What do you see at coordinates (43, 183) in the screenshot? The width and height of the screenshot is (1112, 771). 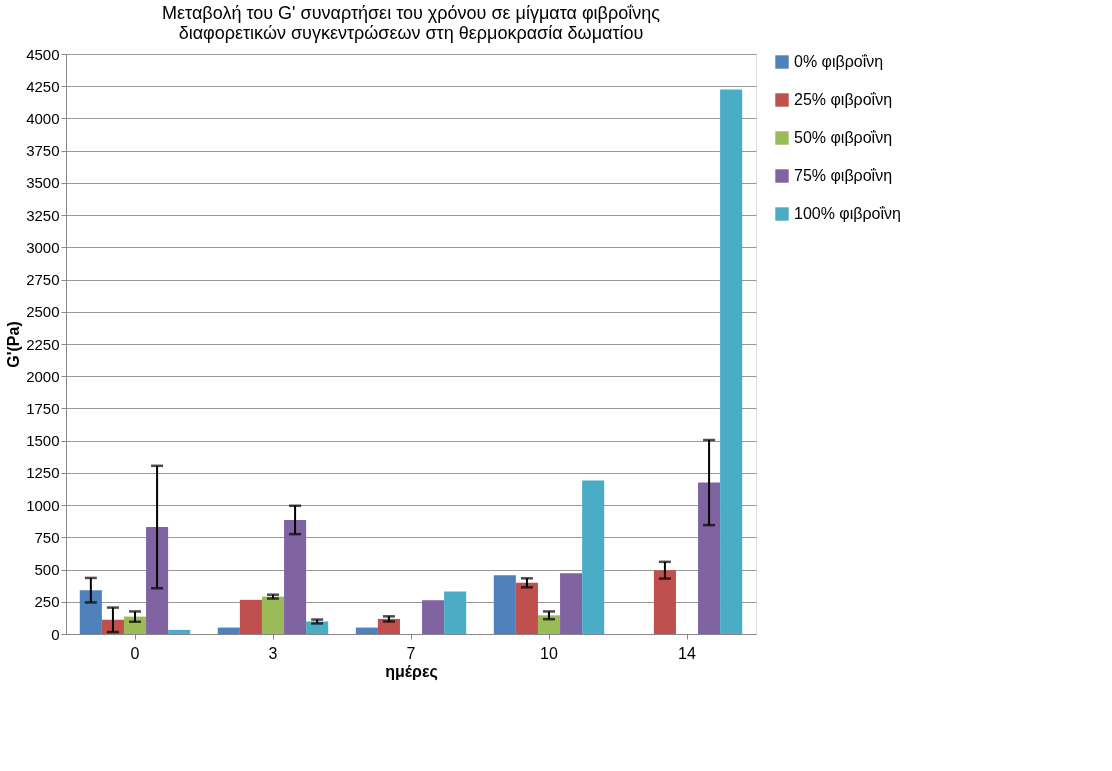 I see `y-tick-label: 3500` at bounding box center [43, 183].